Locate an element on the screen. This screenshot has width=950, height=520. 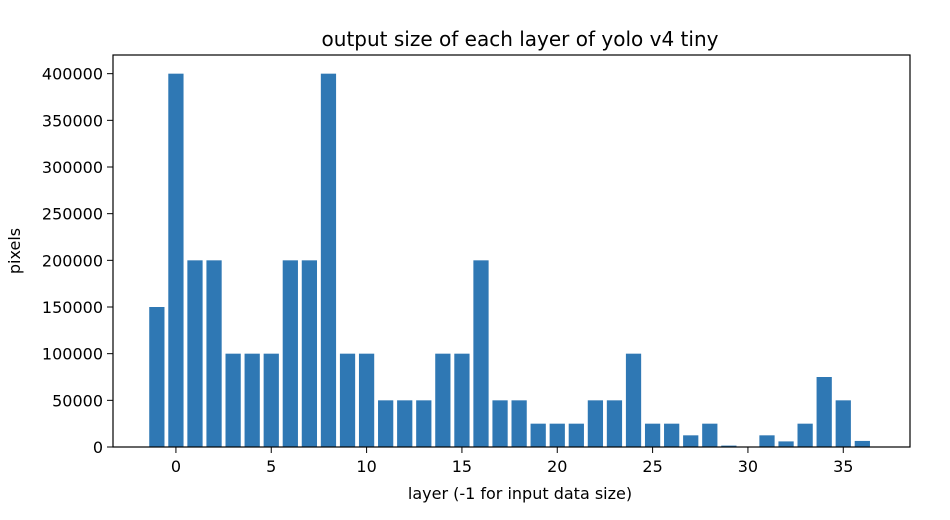
y-tick-label: 100000 is located at coordinates (72, 354).